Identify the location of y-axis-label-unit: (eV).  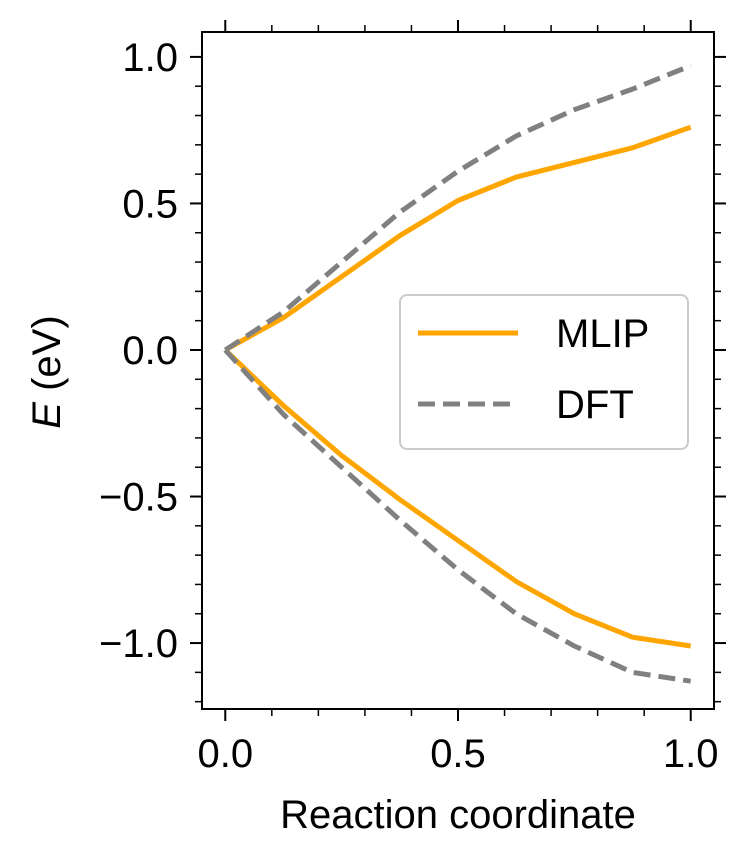
(47, 358).